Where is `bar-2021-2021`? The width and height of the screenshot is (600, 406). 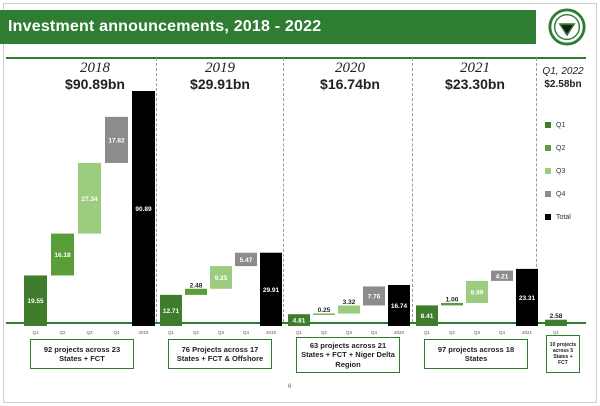
bar-2021-2021 is located at coordinates (527, 297).